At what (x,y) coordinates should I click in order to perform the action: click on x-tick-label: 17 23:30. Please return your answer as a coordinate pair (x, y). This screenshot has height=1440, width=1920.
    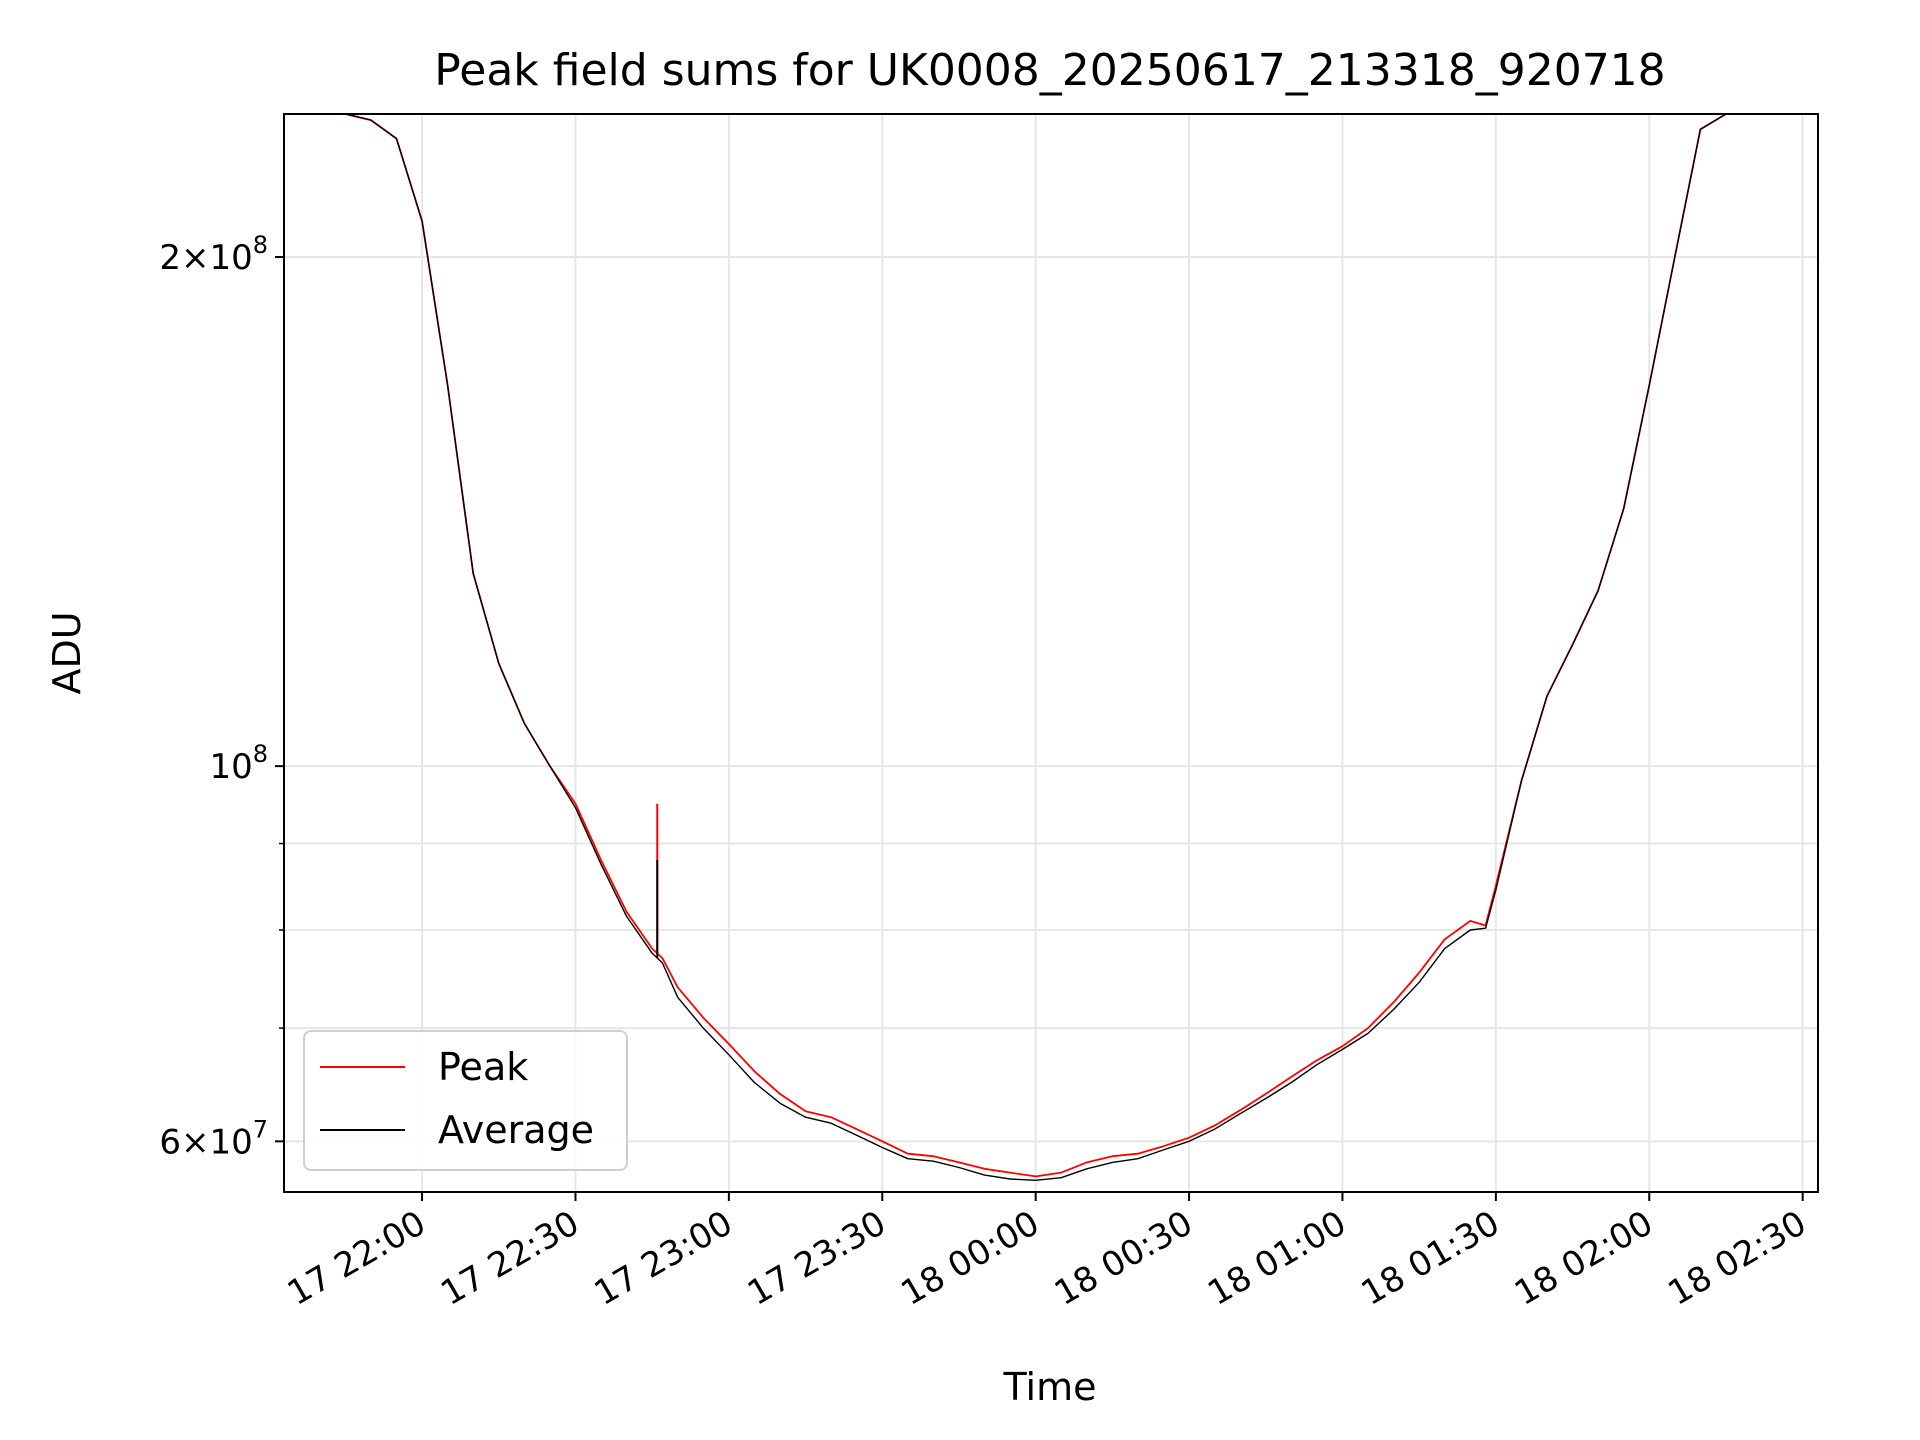
    Looking at the image, I should click on (817, 1258).